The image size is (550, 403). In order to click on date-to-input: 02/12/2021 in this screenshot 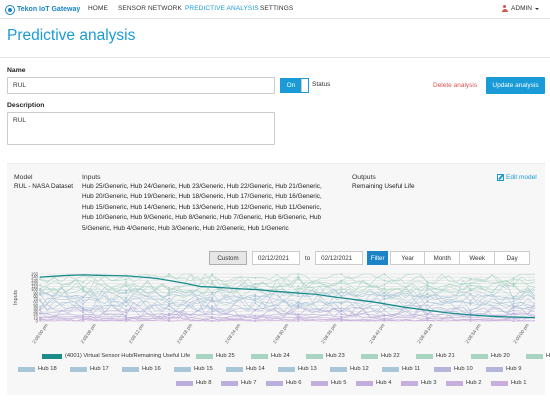, I will do `click(339, 258)`.